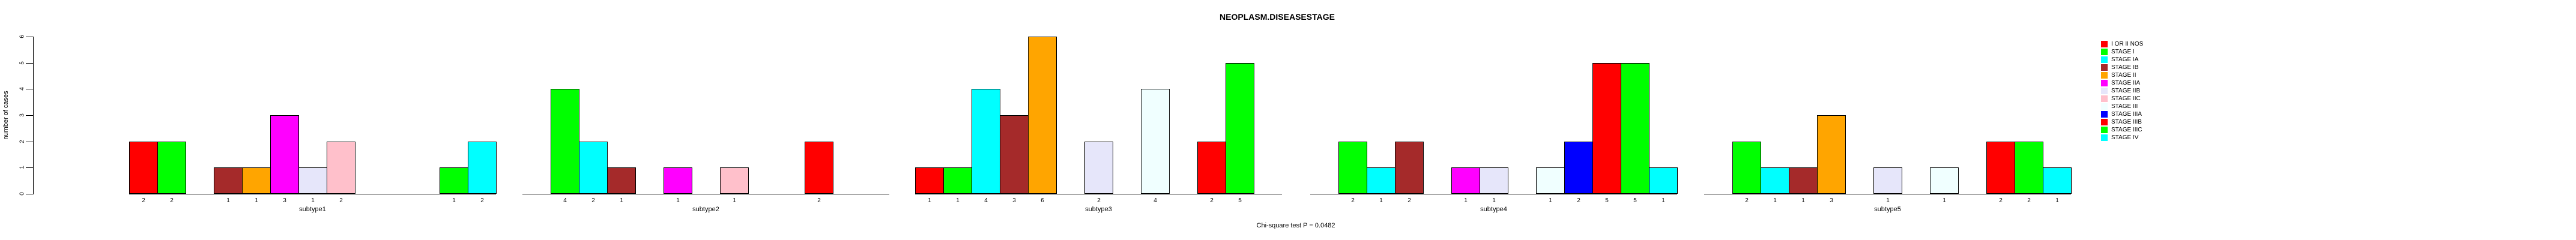  Describe the element at coordinates (2125, 67) in the screenshot. I see `legend-label: STAGE IB` at that location.